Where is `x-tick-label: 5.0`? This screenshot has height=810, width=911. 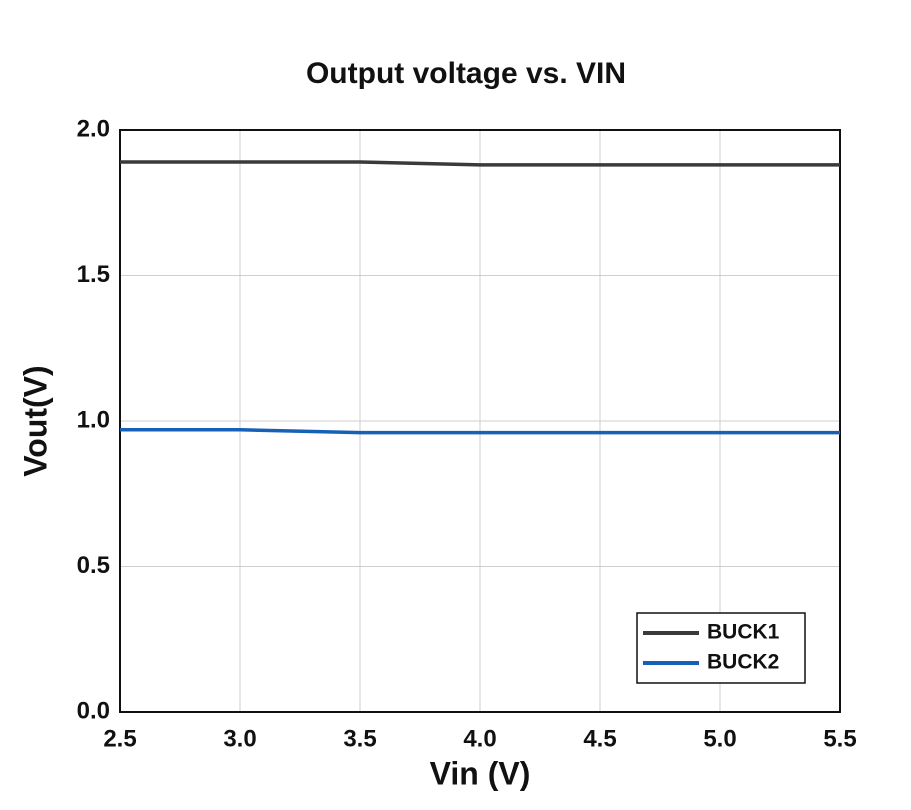 x-tick-label: 5.0 is located at coordinates (719, 738).